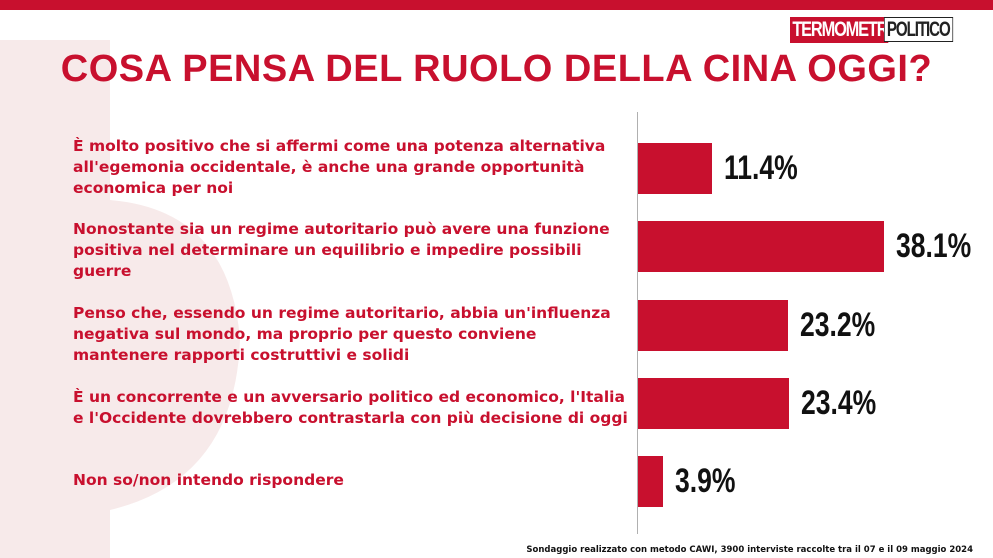  Describe the element at coordinates (496, 5) in the screenshot. I see `top-accent-bar` at that location.